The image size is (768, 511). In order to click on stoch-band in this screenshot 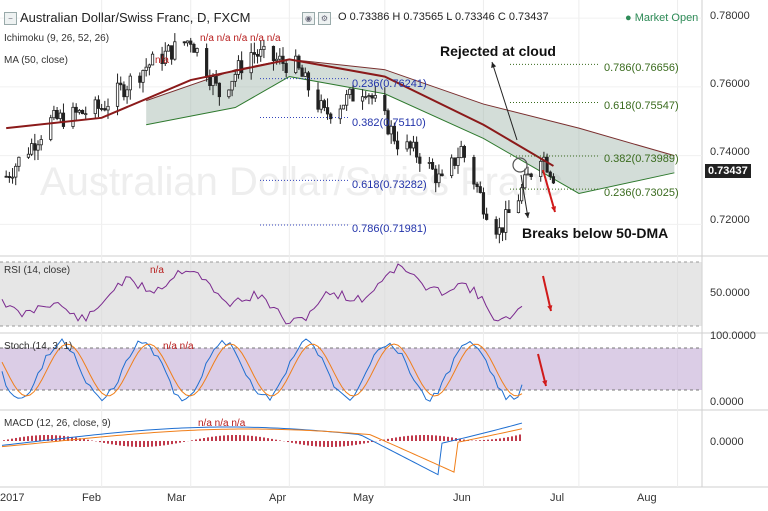, I will do `click(351, 369)`.